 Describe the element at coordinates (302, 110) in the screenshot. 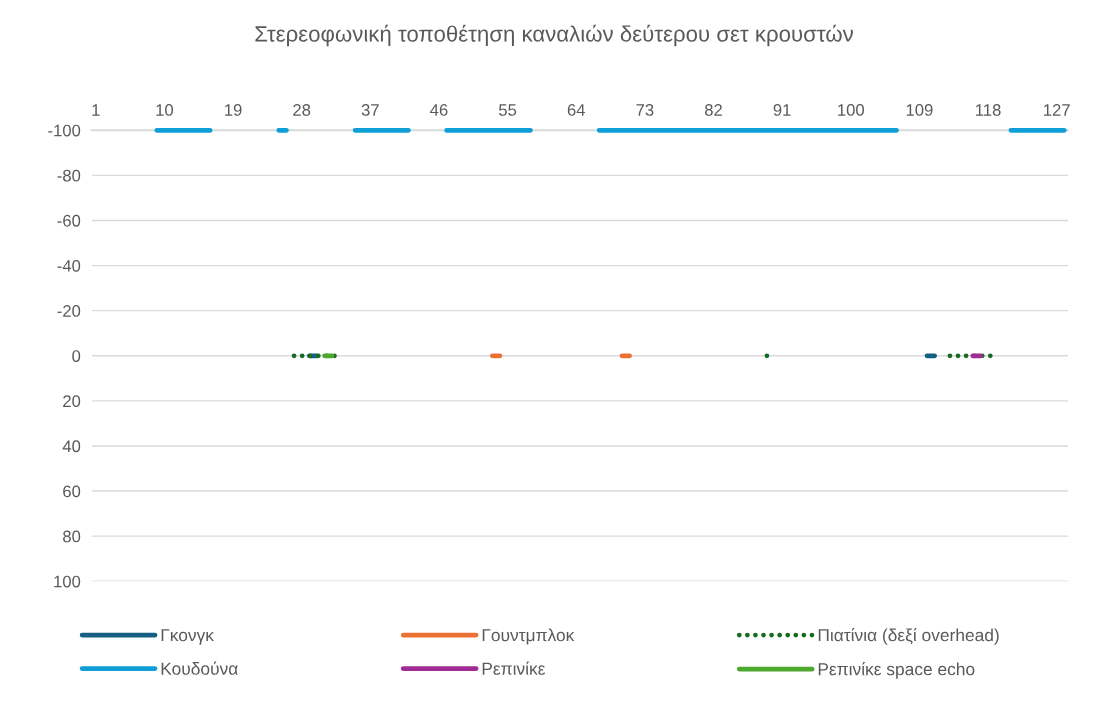

I see `x-tick-label: 28` at that location.